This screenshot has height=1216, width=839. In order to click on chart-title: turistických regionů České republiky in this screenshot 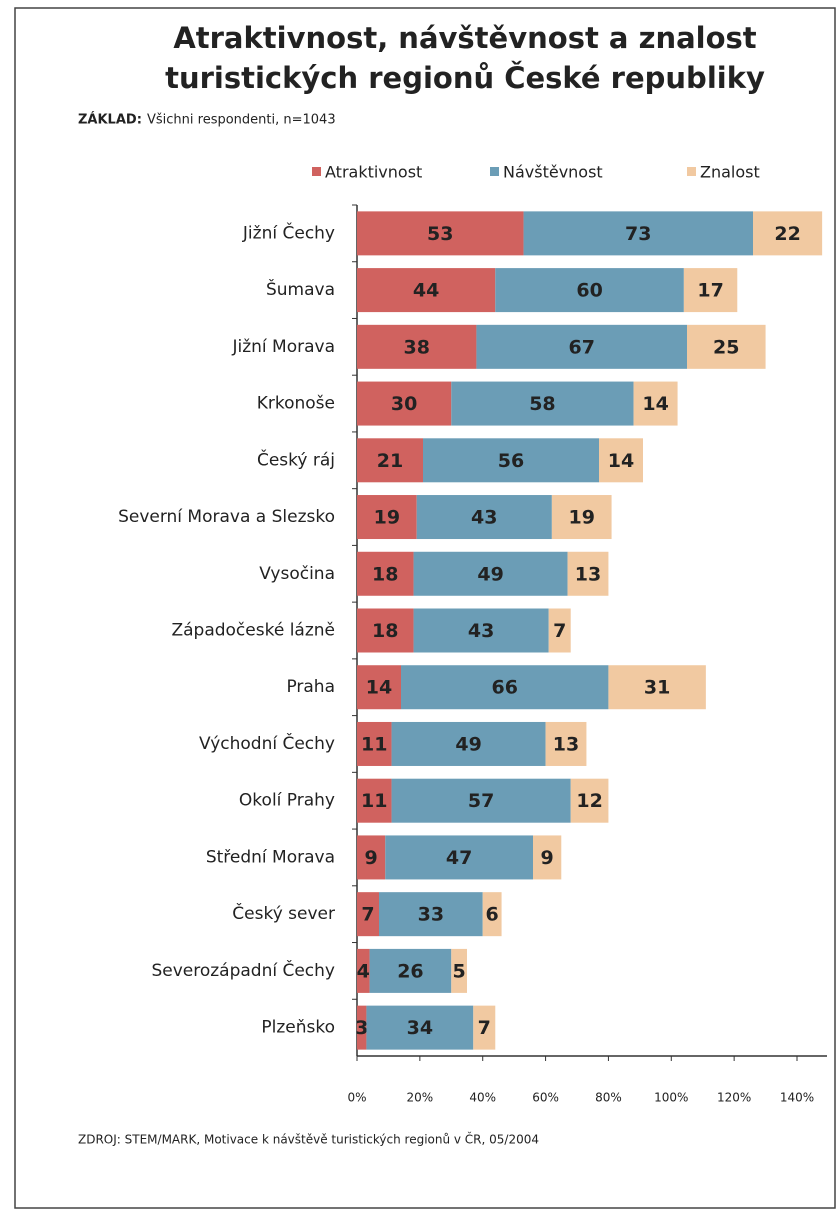, I will do `click(465, 78)`.